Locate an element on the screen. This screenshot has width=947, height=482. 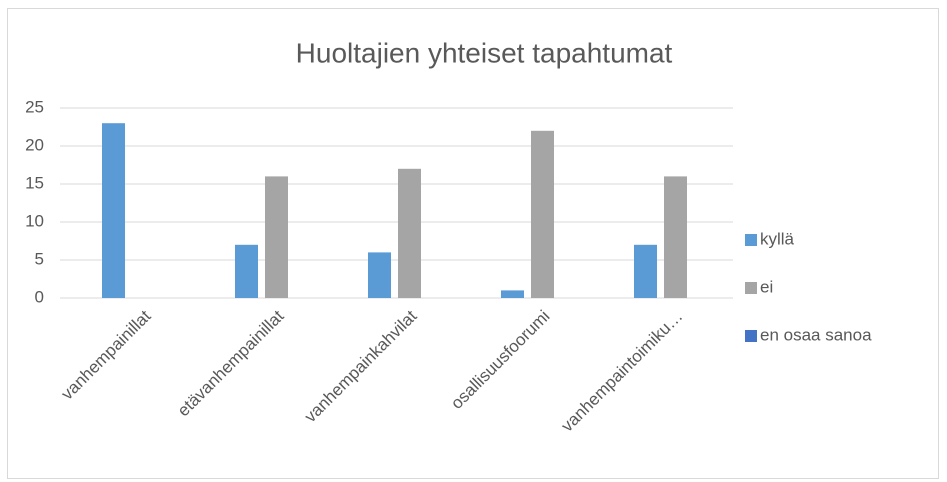
y-tick-label: 25 is located at coordinates (34, 106).